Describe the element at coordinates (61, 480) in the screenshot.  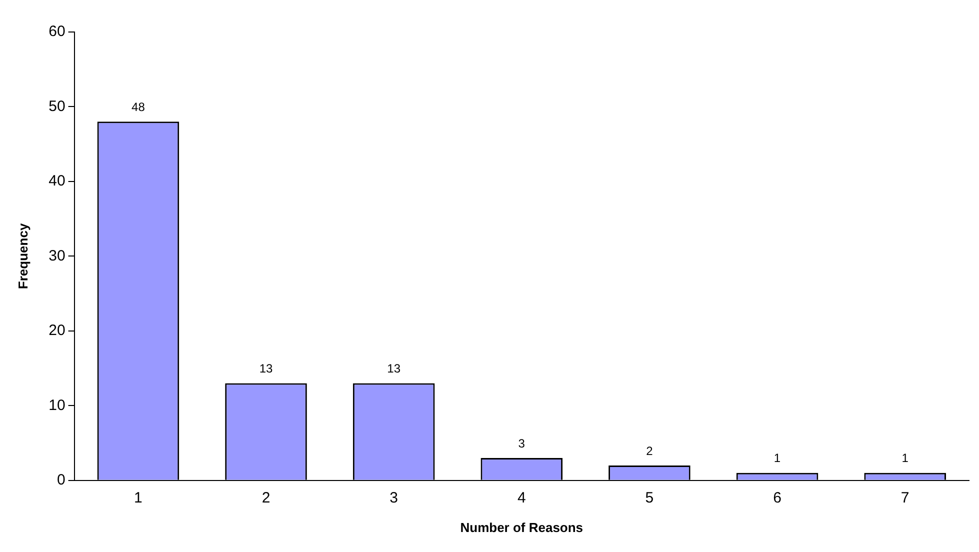
I see `y-tick-label: 0` at that location.